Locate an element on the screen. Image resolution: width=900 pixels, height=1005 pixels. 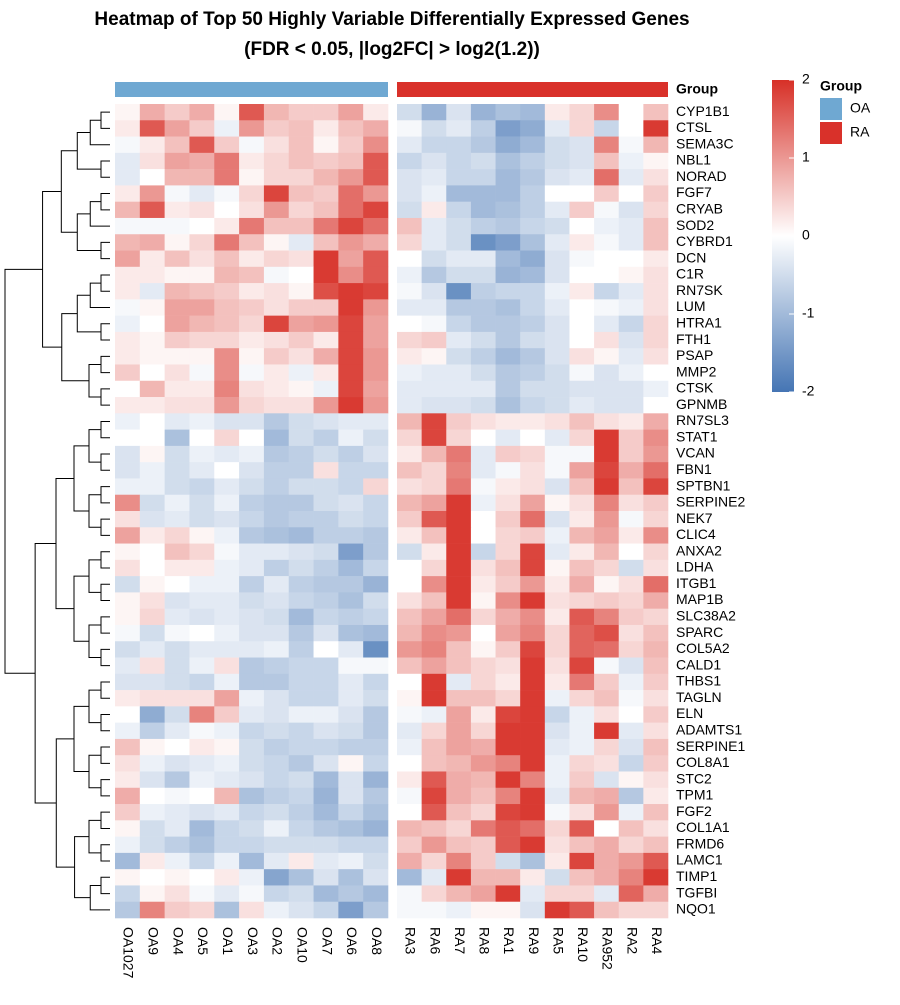
row-label: CALD1 is located at coordinates (698, 664).